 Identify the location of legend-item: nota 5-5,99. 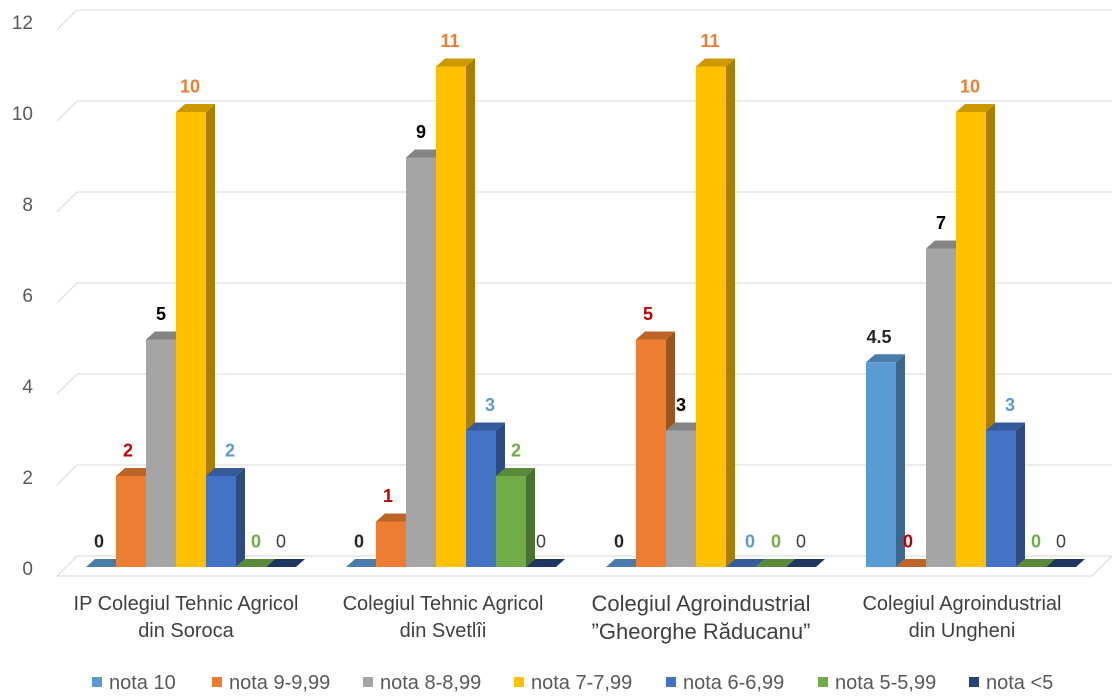
(877, 683).